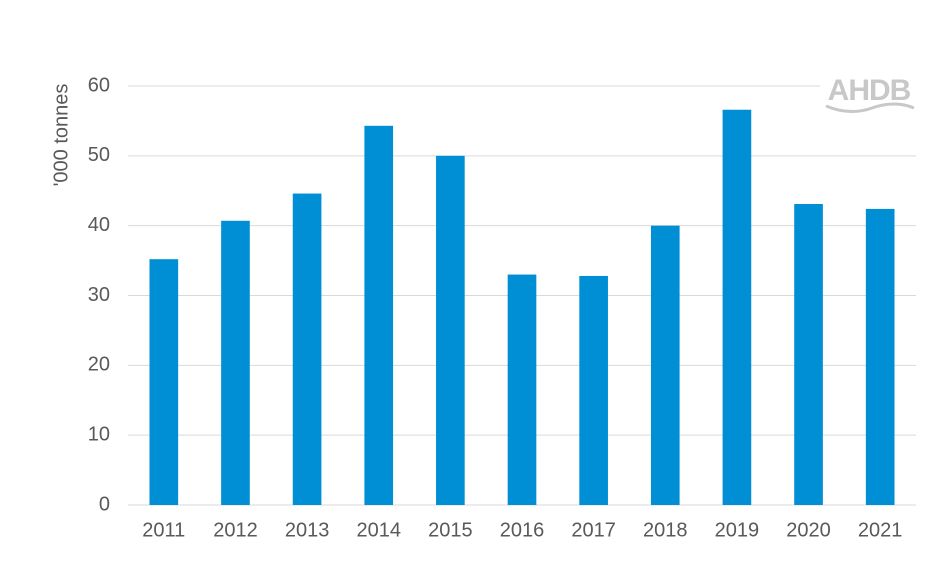 This screenshot has height=582, width=947. What do you see at coordinates (163, 530) in the screenshot?
I see `x-tick-label: 2011` at bounding box center [163, 530].